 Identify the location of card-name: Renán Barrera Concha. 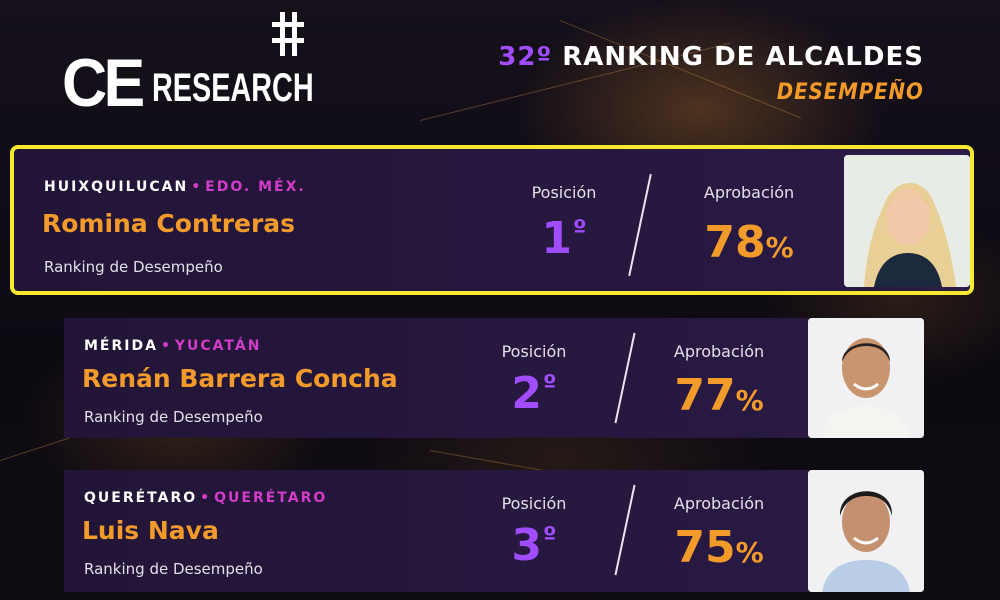
(240, 378).